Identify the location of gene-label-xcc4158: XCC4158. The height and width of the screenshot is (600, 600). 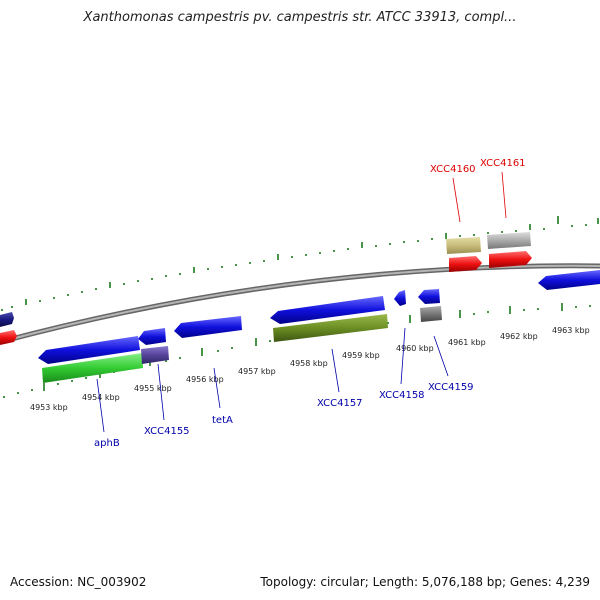
(402, 395).